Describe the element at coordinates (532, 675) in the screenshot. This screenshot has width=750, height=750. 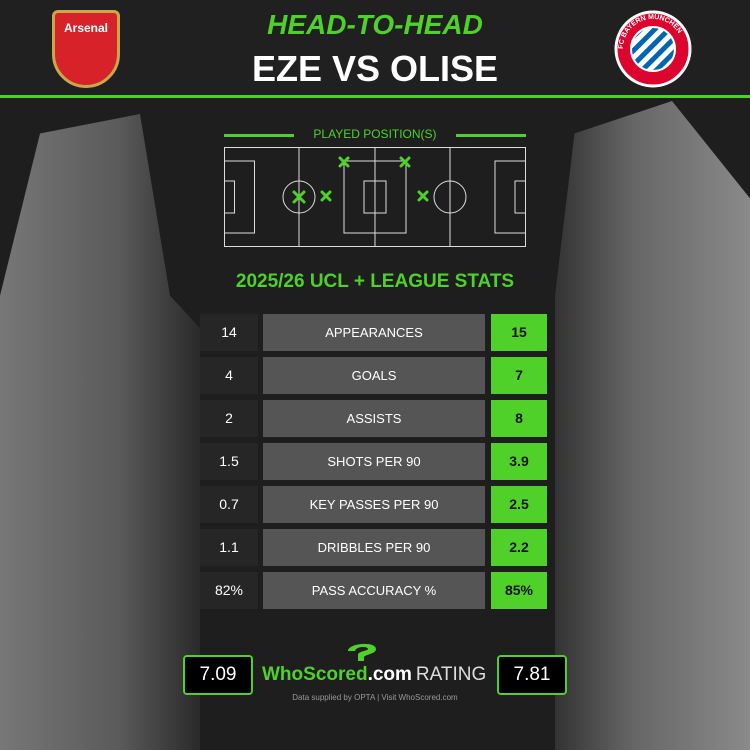
I see `rating-olise: 7.81` at that location.